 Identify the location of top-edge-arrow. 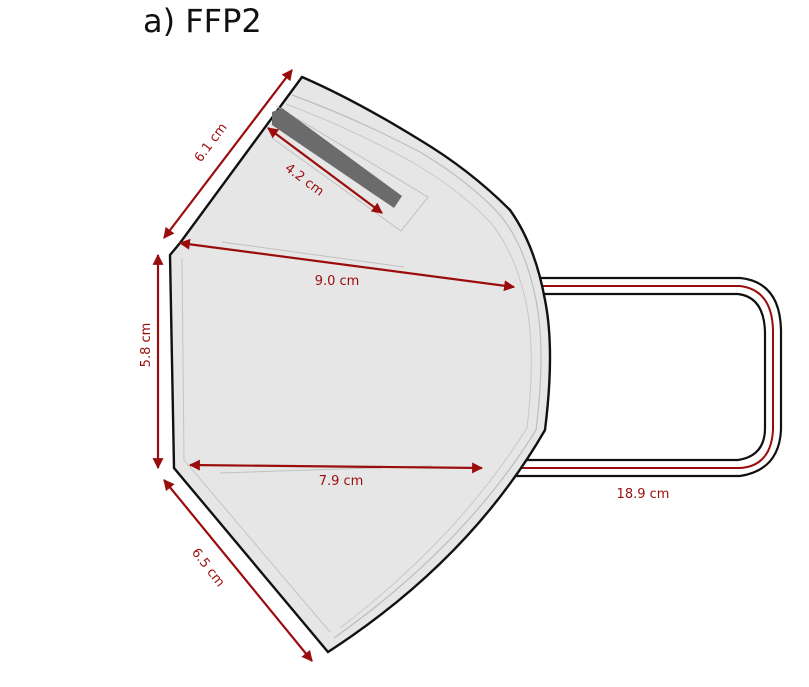
(228, 154).